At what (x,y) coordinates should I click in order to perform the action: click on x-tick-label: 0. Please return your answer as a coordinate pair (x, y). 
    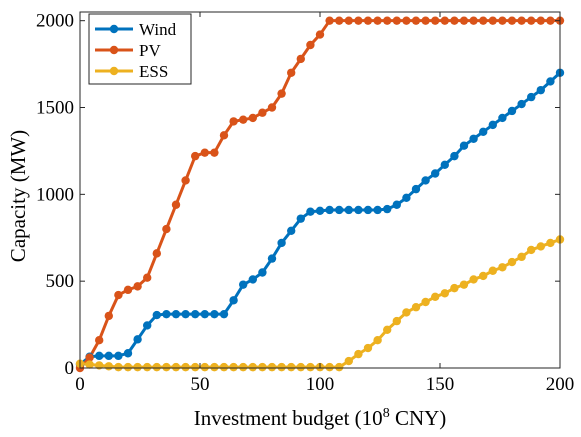
    Looking at the image, I should click on (80, 384).